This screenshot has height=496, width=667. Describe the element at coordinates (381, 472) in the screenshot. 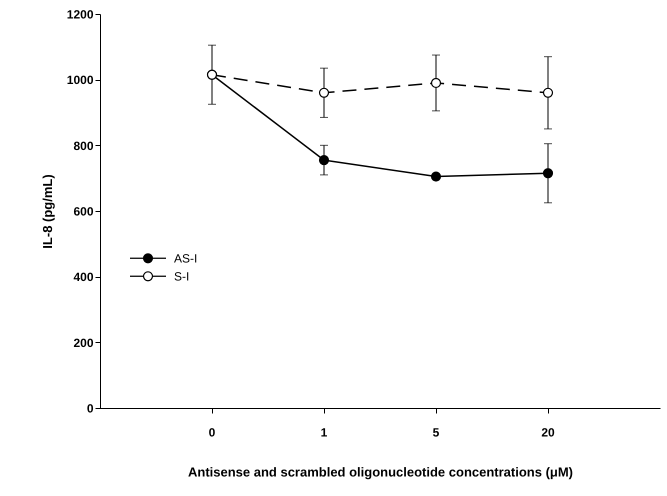

I see `x-axis-title: Antisense and scrambled oligonucleotide concentrations (μM)` at that location.